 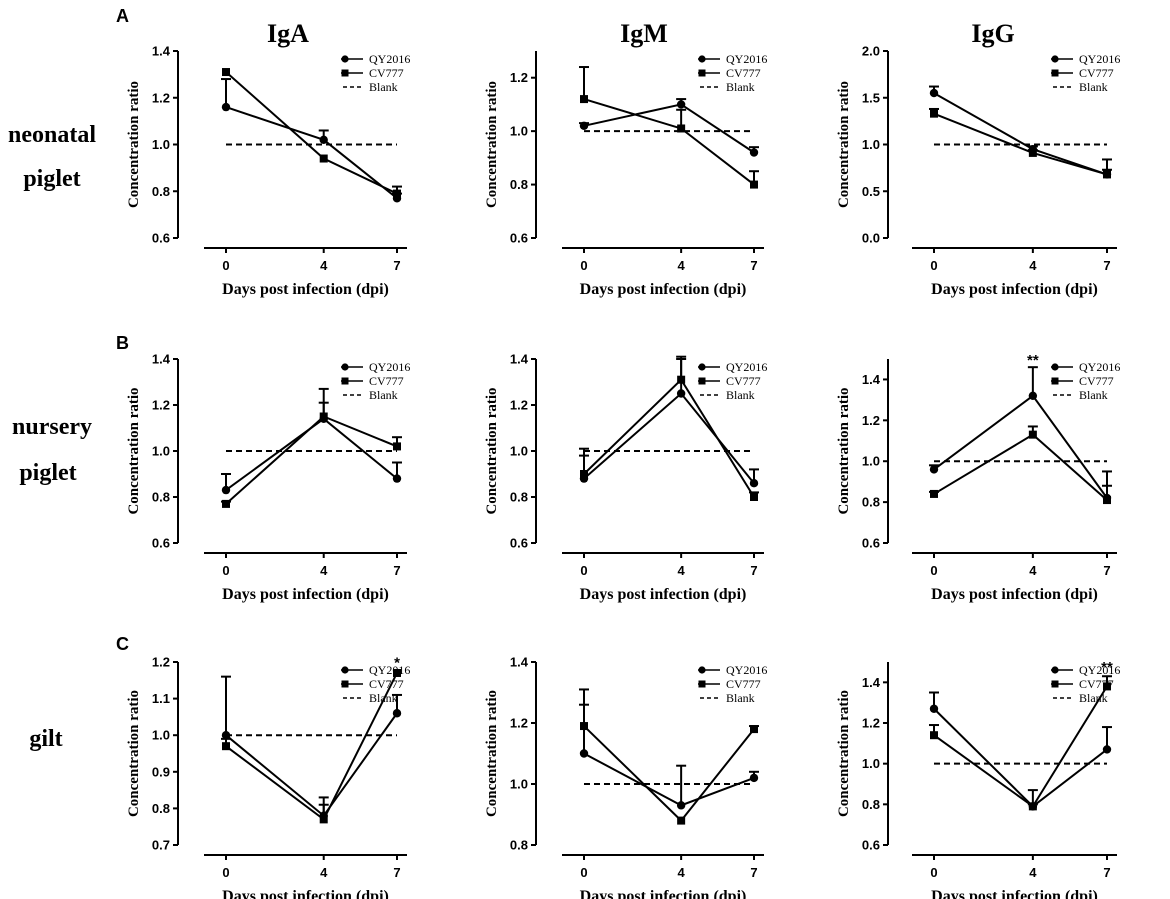 I want to click on y-tick-label: 2.0, so click(x=871, y=51).